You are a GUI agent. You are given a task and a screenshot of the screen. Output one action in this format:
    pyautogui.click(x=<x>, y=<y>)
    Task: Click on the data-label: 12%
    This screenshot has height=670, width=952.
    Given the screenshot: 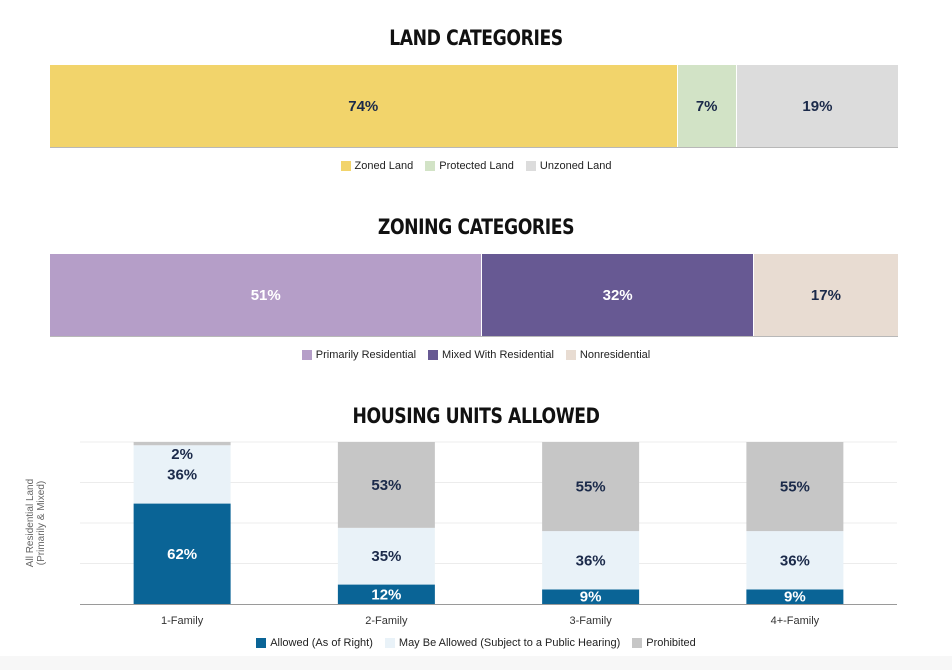 What is the action you would take?
    pyautogui.click(x=386, y=594)
    